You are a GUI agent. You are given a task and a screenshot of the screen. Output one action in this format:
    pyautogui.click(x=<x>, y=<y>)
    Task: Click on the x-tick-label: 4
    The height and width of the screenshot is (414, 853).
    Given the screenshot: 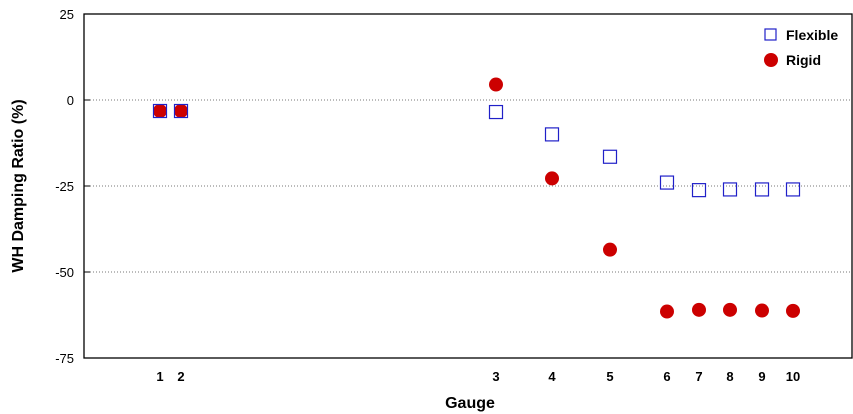 What is the action you would take?
    pyautogui.click(x=552, y=376)
    